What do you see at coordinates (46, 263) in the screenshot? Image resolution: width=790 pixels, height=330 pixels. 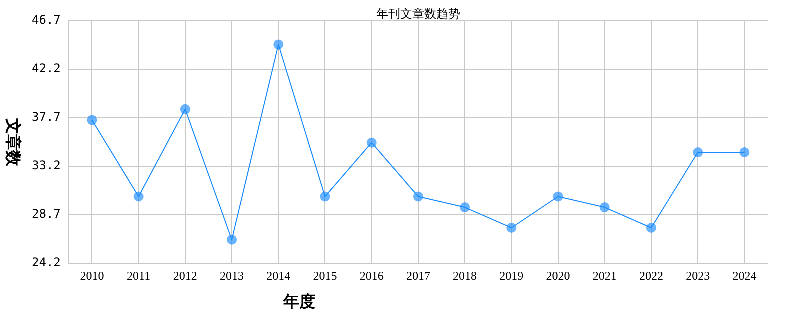 I see `y-tick-label: 24.2` at bounding box center [46, 263].